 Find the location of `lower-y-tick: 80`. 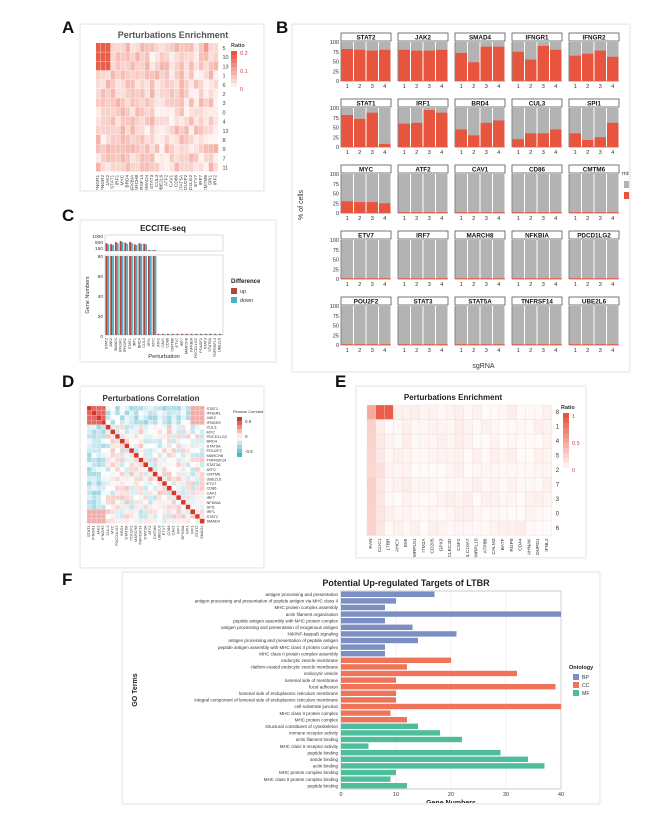

lower-y-tick: 80 is located at coordinates (101, 257).